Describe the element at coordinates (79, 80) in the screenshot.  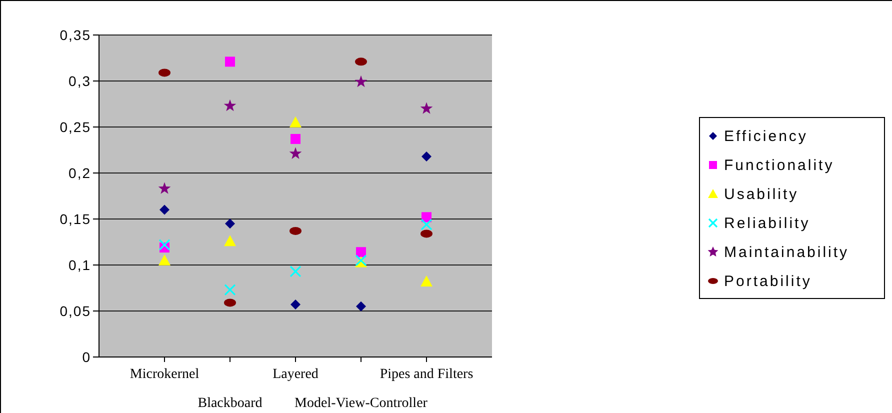
I see `y-tick-label: 0,3` at that location.